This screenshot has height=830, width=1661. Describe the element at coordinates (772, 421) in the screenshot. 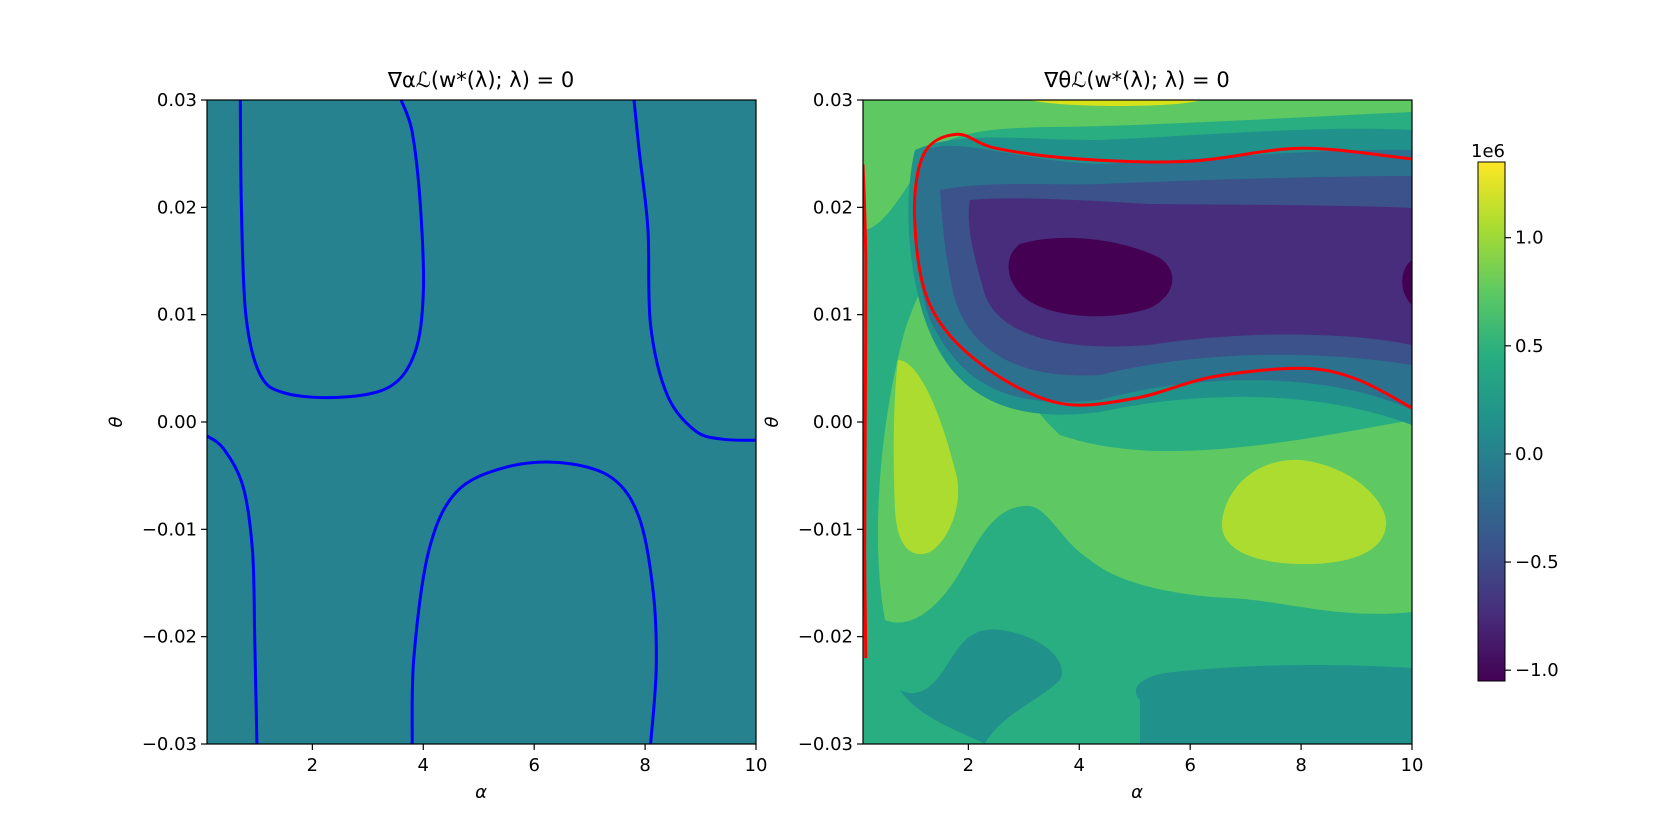

I see `right-ylabel: θ` at that location.